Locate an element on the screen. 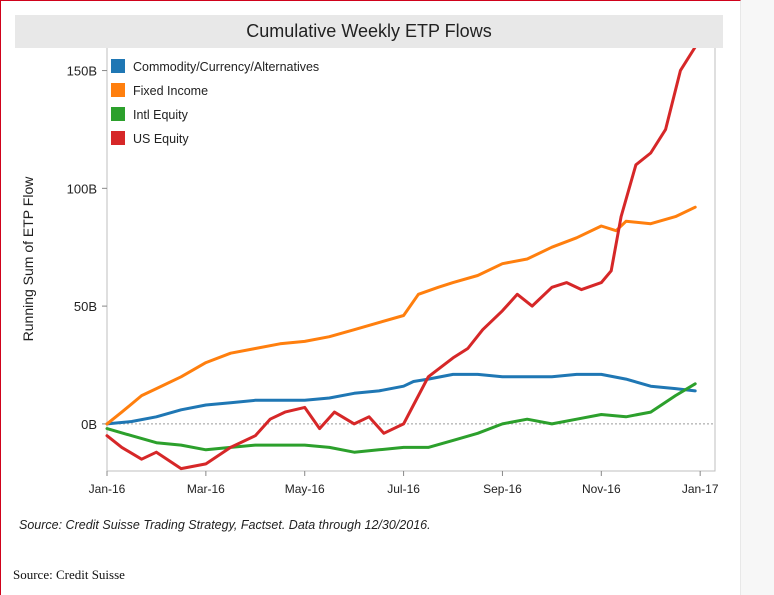  y-tick-label: 150B is located at coordinates (82, 71).